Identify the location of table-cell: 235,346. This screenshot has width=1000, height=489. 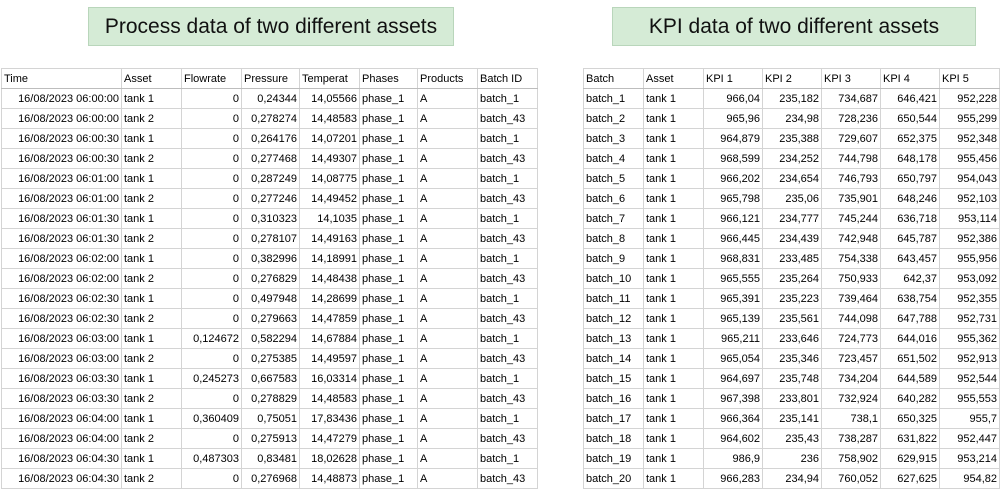
(792, 358).